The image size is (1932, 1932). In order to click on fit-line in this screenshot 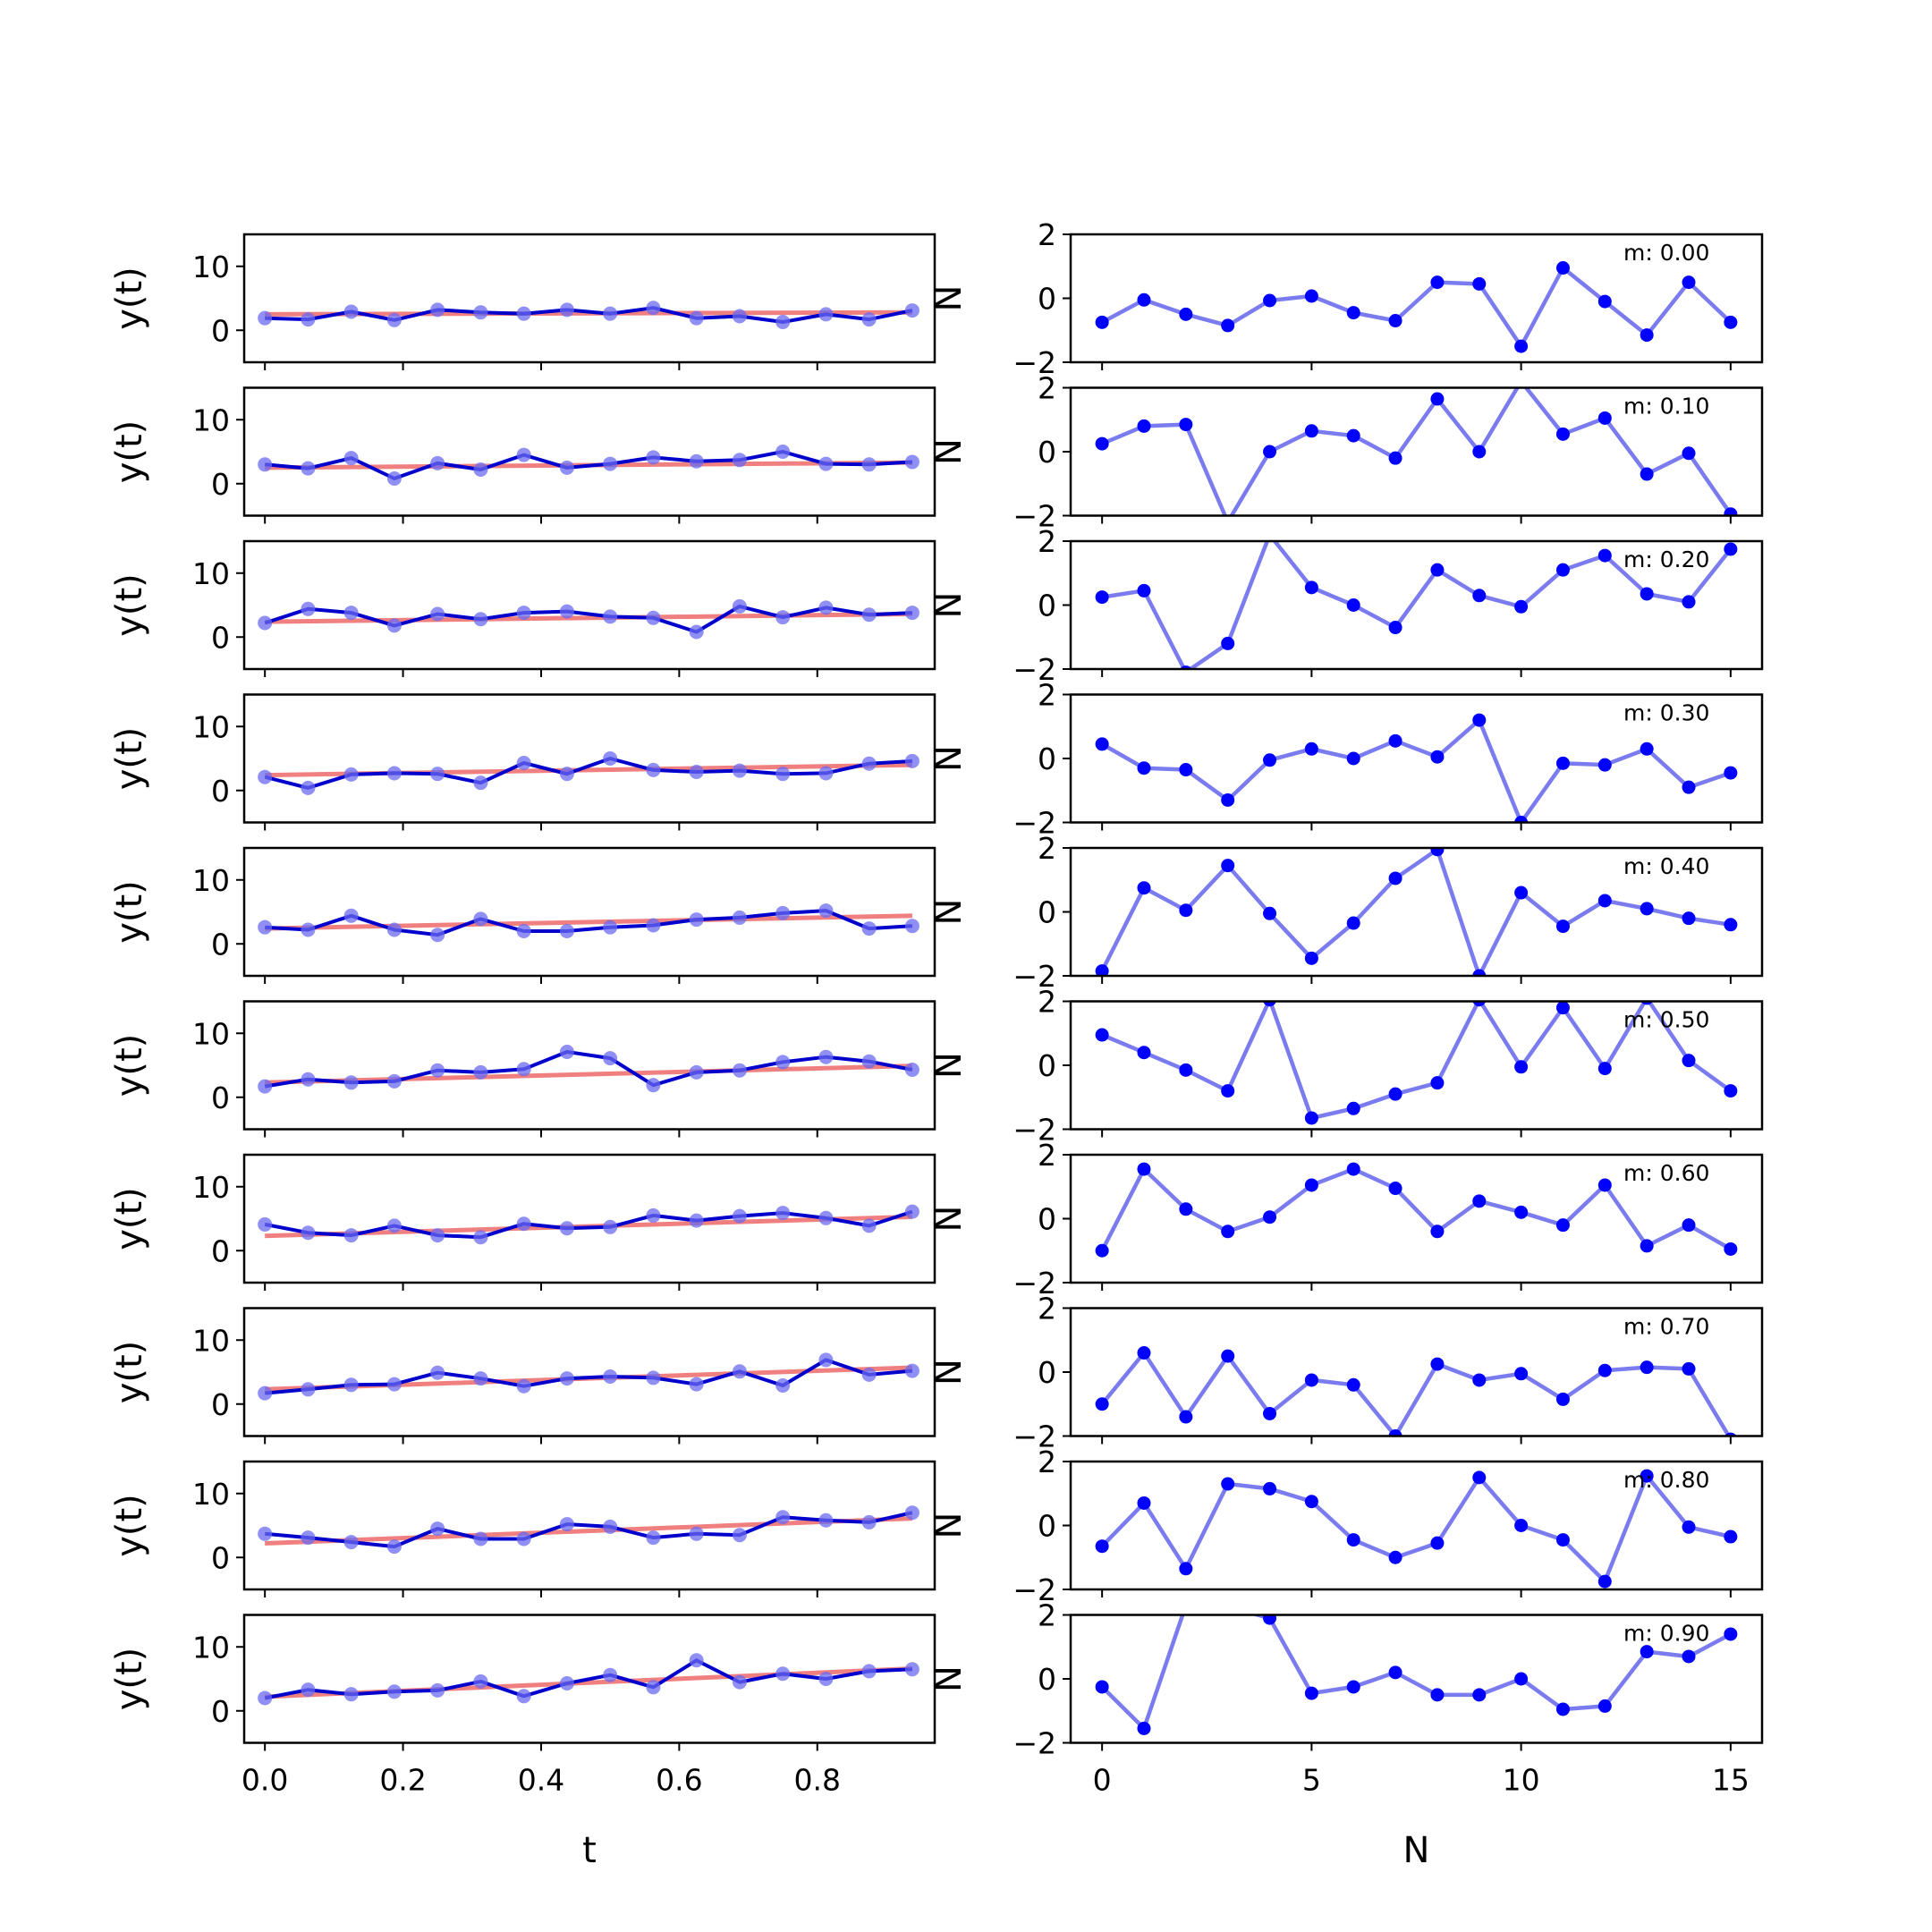, I will do `click(589, 1531)`.